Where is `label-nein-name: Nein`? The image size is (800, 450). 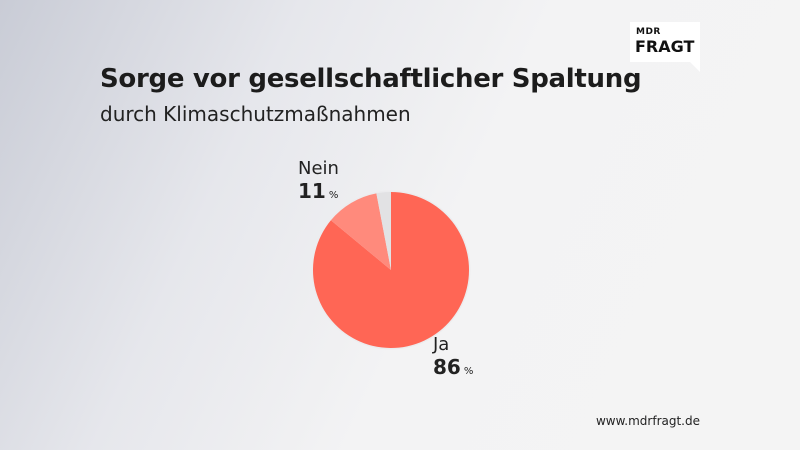 label-nein-name: Nein is located at coordinates (318, 168).